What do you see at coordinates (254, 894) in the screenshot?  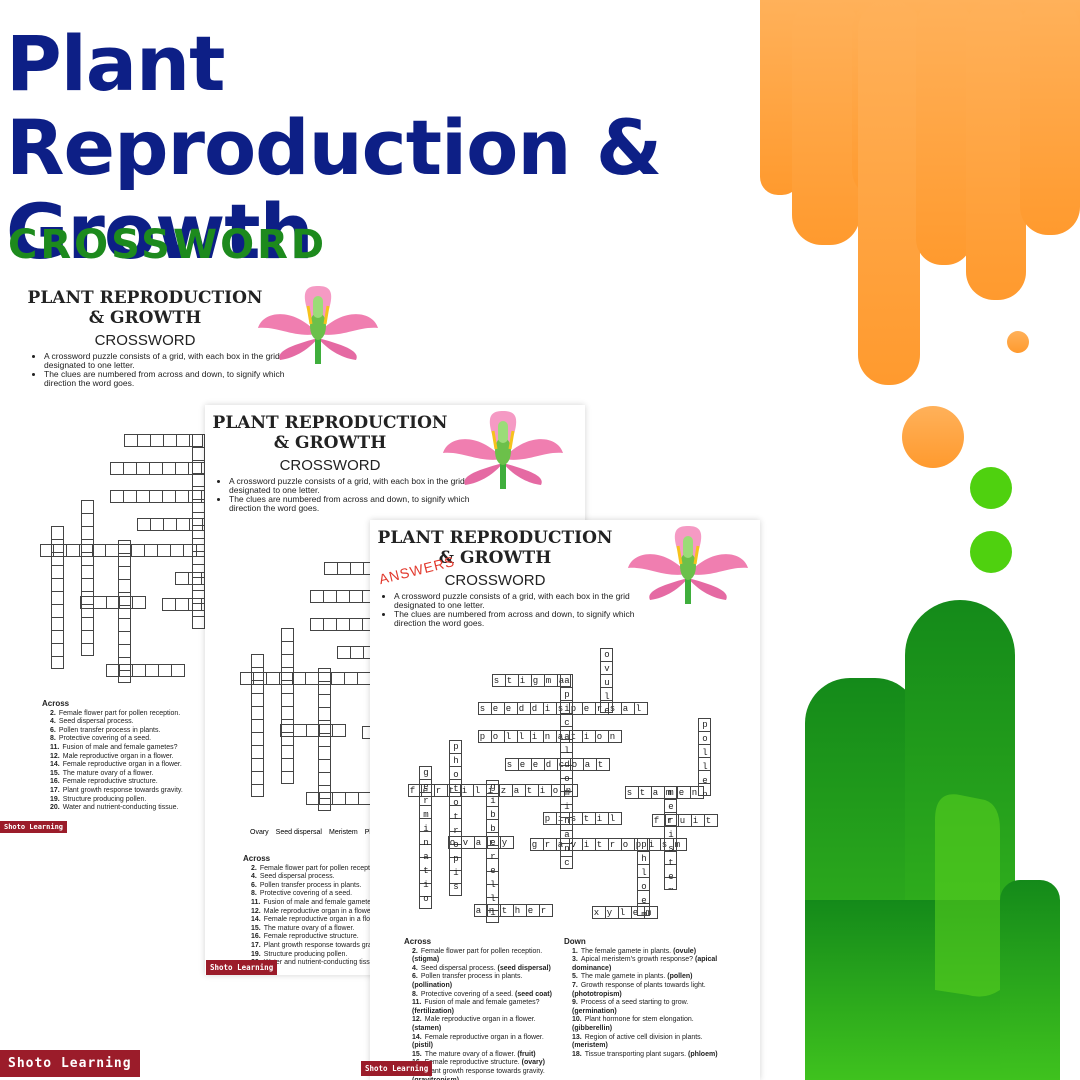 I see `clue-number: 8.` at bounding box center [254, 894].